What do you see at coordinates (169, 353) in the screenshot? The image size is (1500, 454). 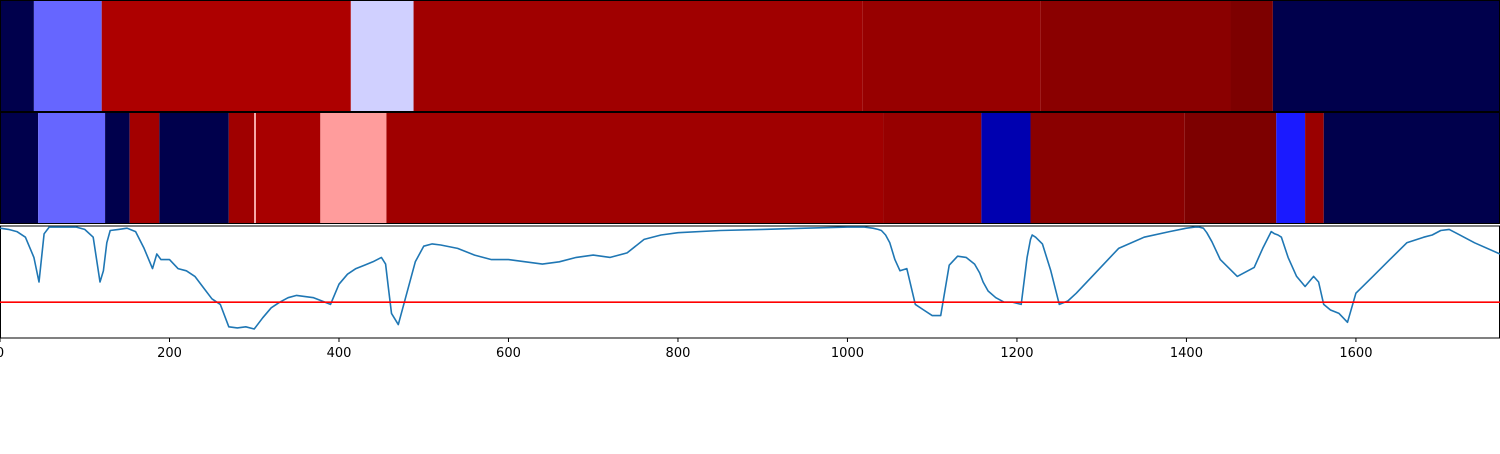 I see `x-tick-label: 200` at bounding box center [169, 353].